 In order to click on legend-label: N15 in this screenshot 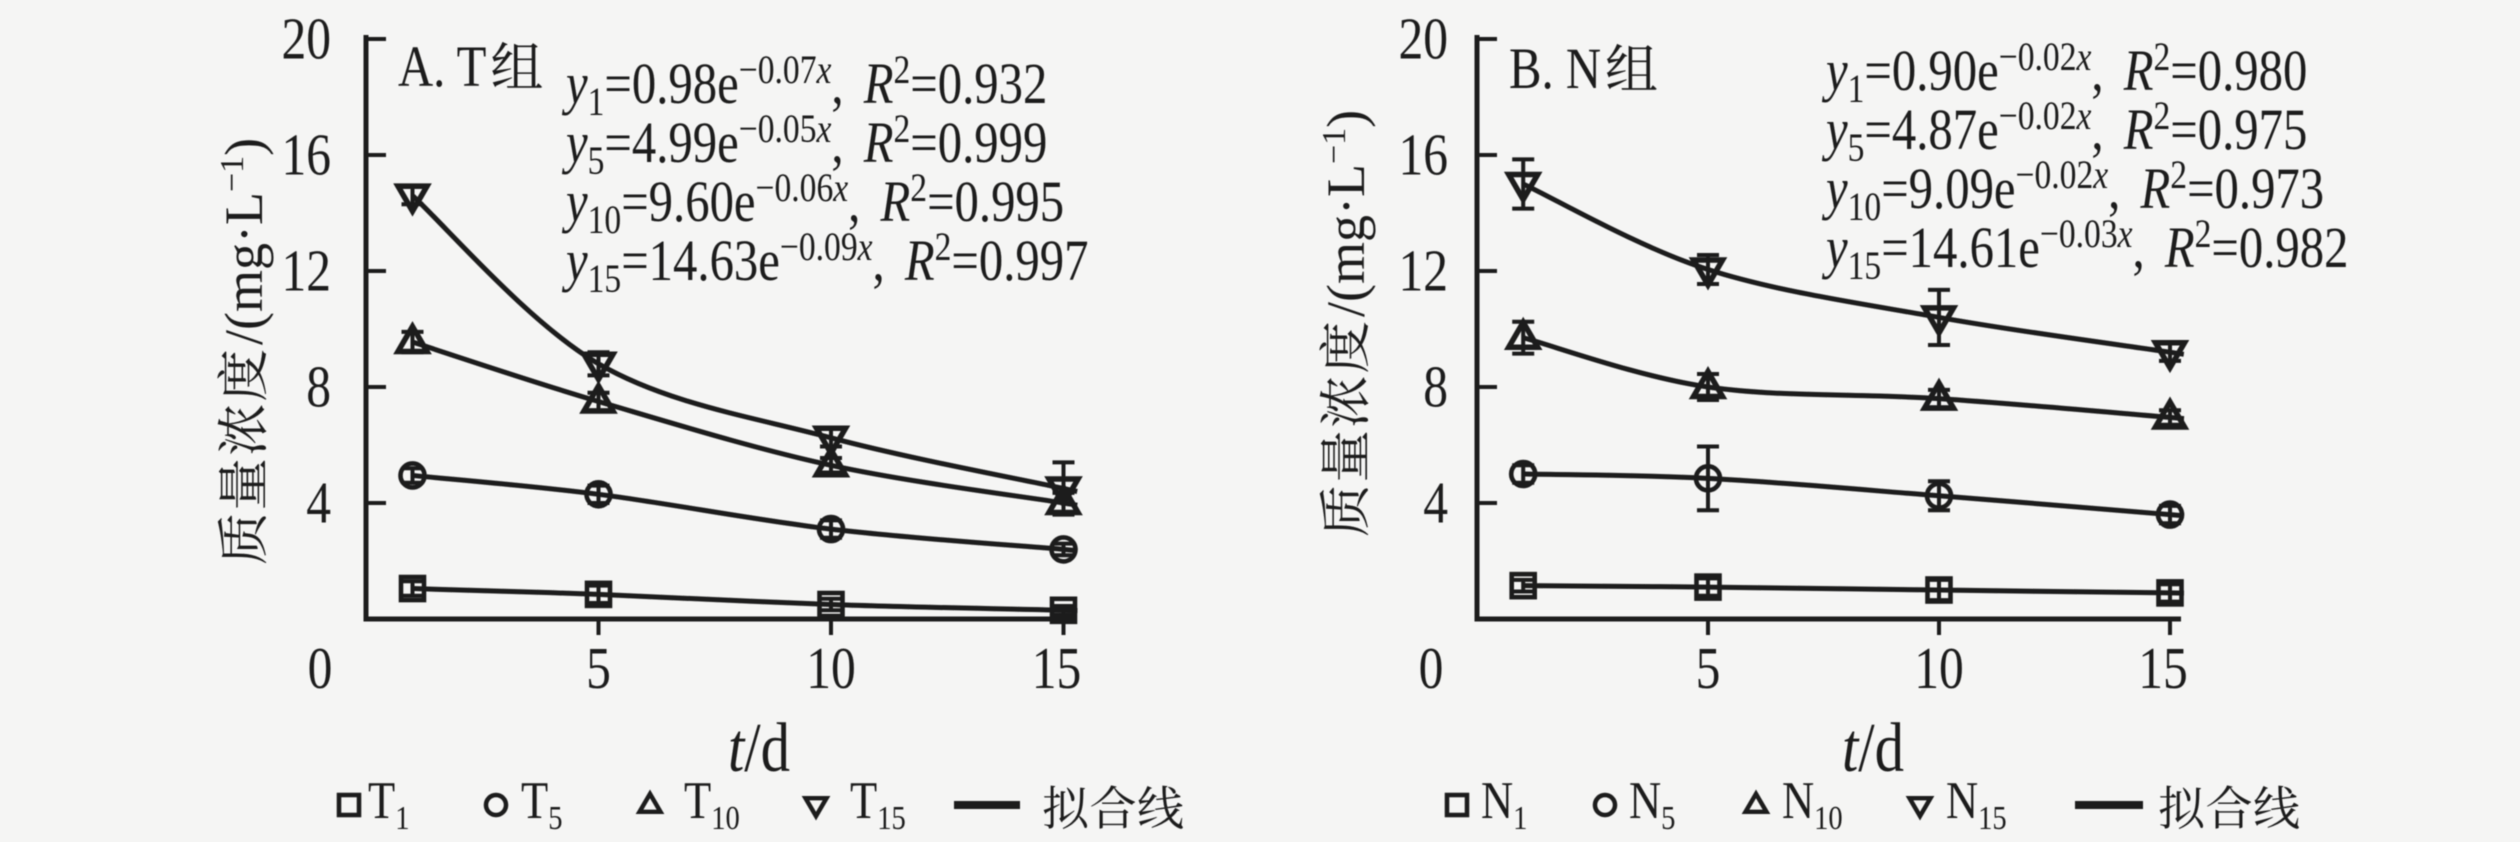, I will do `click(1976, 803)`.